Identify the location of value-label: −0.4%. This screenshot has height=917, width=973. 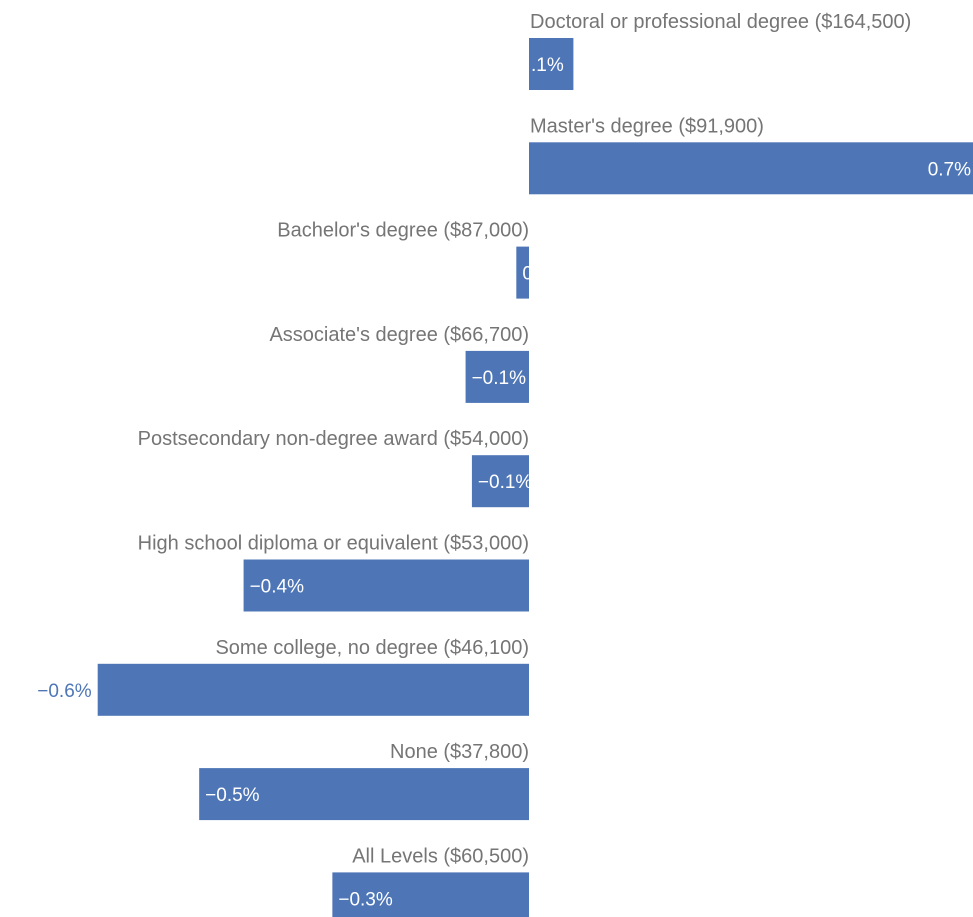
(277, 587).